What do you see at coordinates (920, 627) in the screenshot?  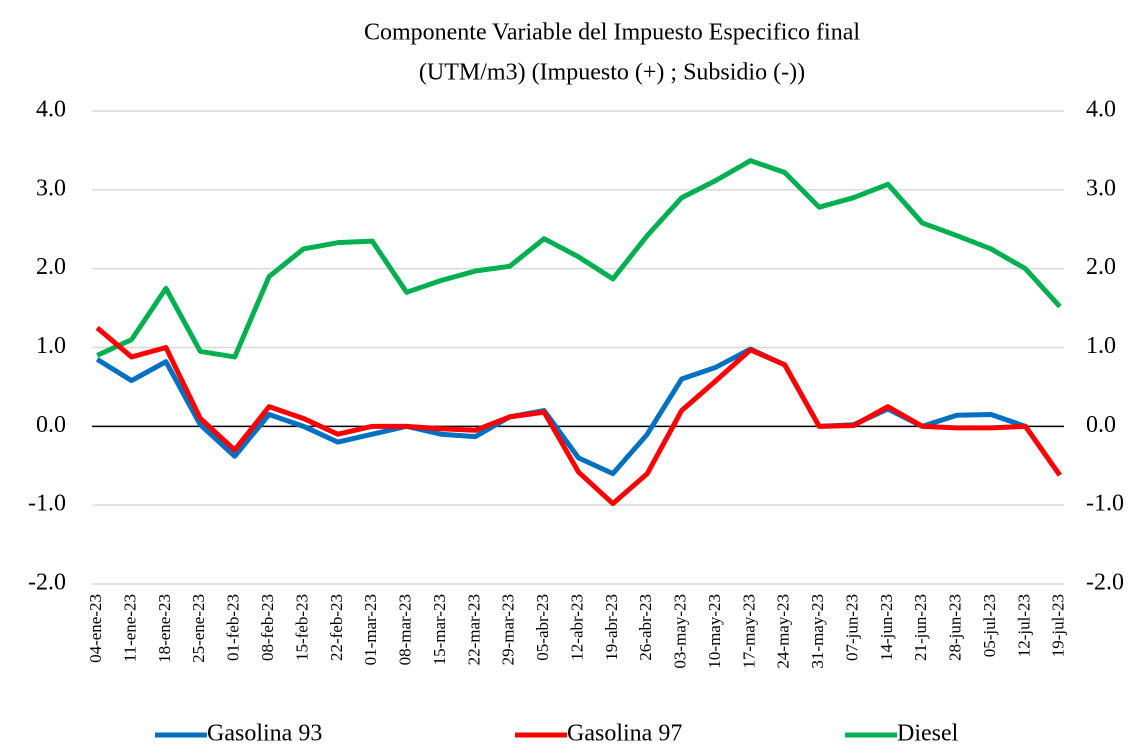 I see `x-tick-label: 21-jun-23` at bounding box center [920, 627].